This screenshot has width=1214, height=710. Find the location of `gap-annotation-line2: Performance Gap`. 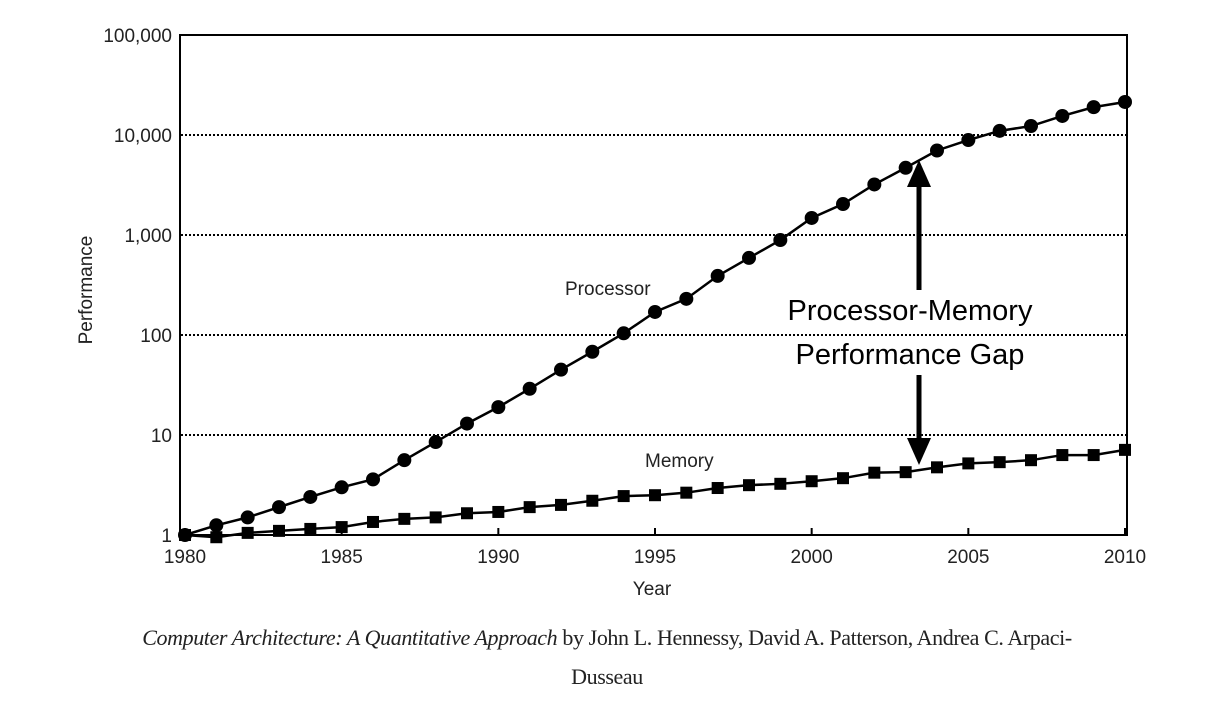

gap-annotation-line2: Performance Gap is located at coordinates (910, 355).